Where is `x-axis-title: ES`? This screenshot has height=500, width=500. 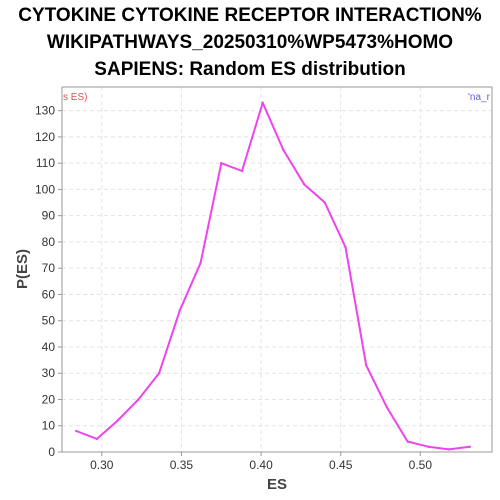 x-axis-title: ES is located at coordinates (277, 484).